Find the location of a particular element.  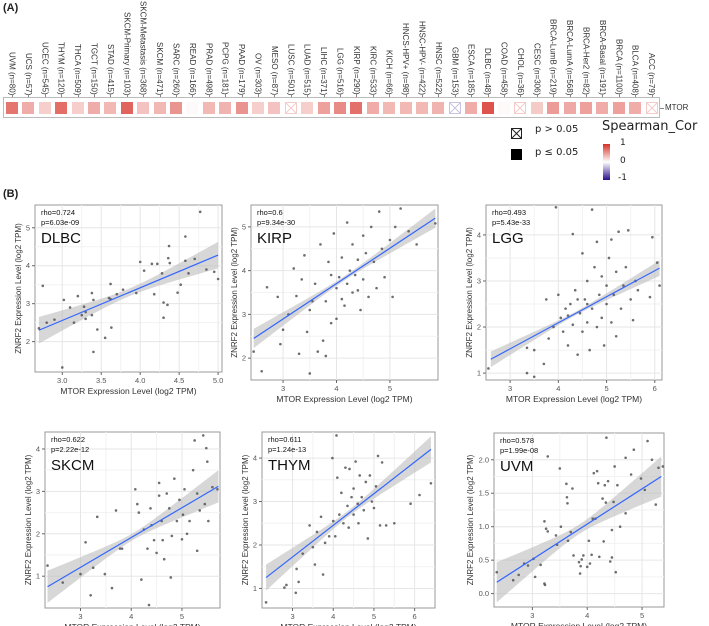

regression-line is located at coordinates (344, 278).